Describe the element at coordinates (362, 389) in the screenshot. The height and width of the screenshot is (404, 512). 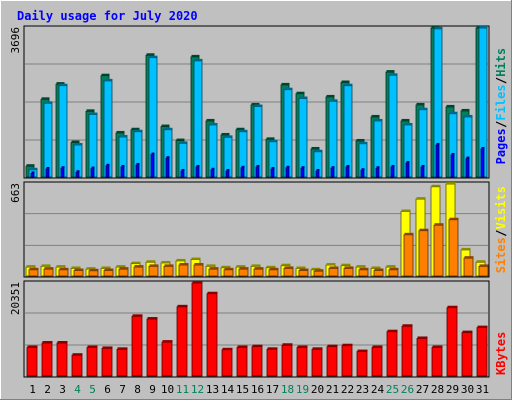
I see `day-label-23: 23` at that location.